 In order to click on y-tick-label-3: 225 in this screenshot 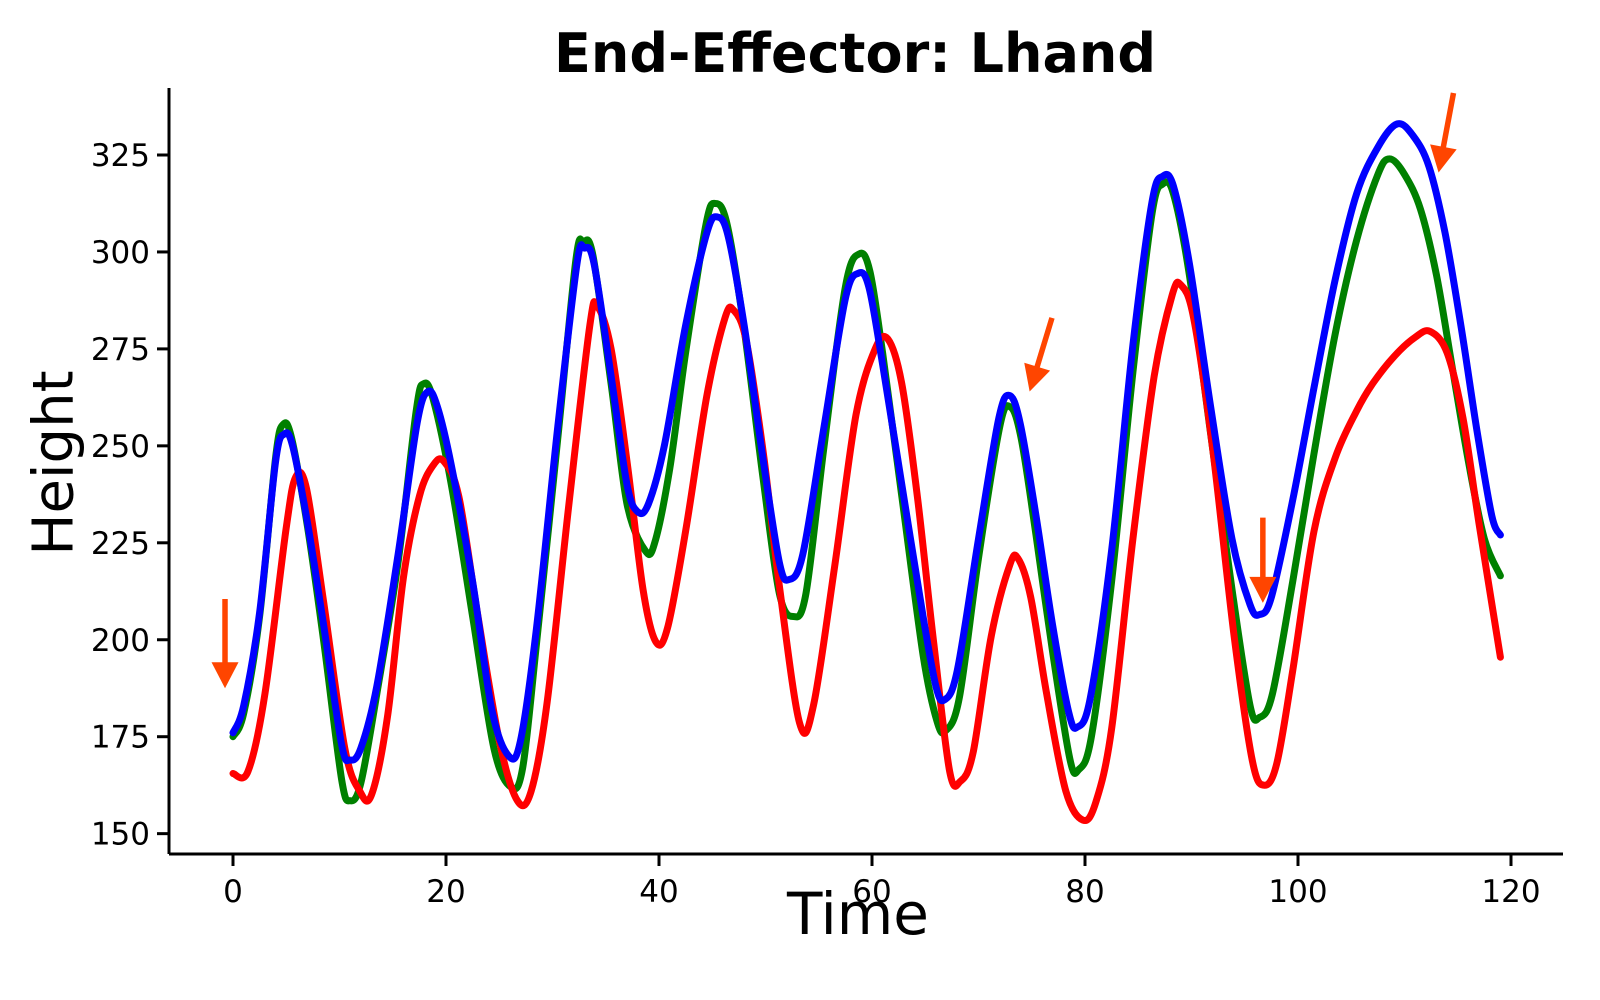, I will do `click(120, 544)`.